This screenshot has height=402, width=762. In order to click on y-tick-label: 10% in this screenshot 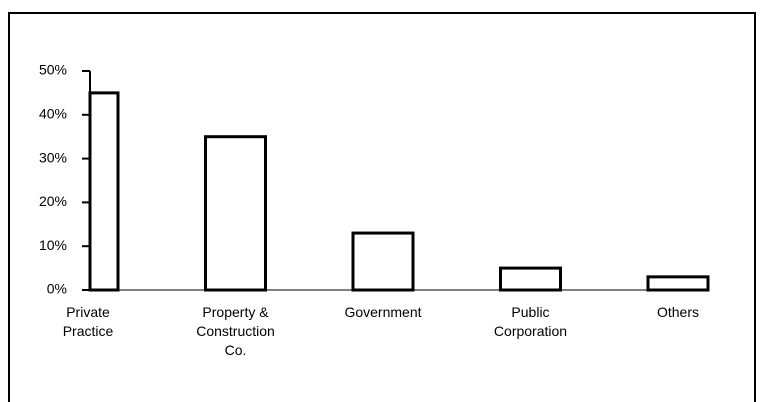, I will do `click(53, 245)`.